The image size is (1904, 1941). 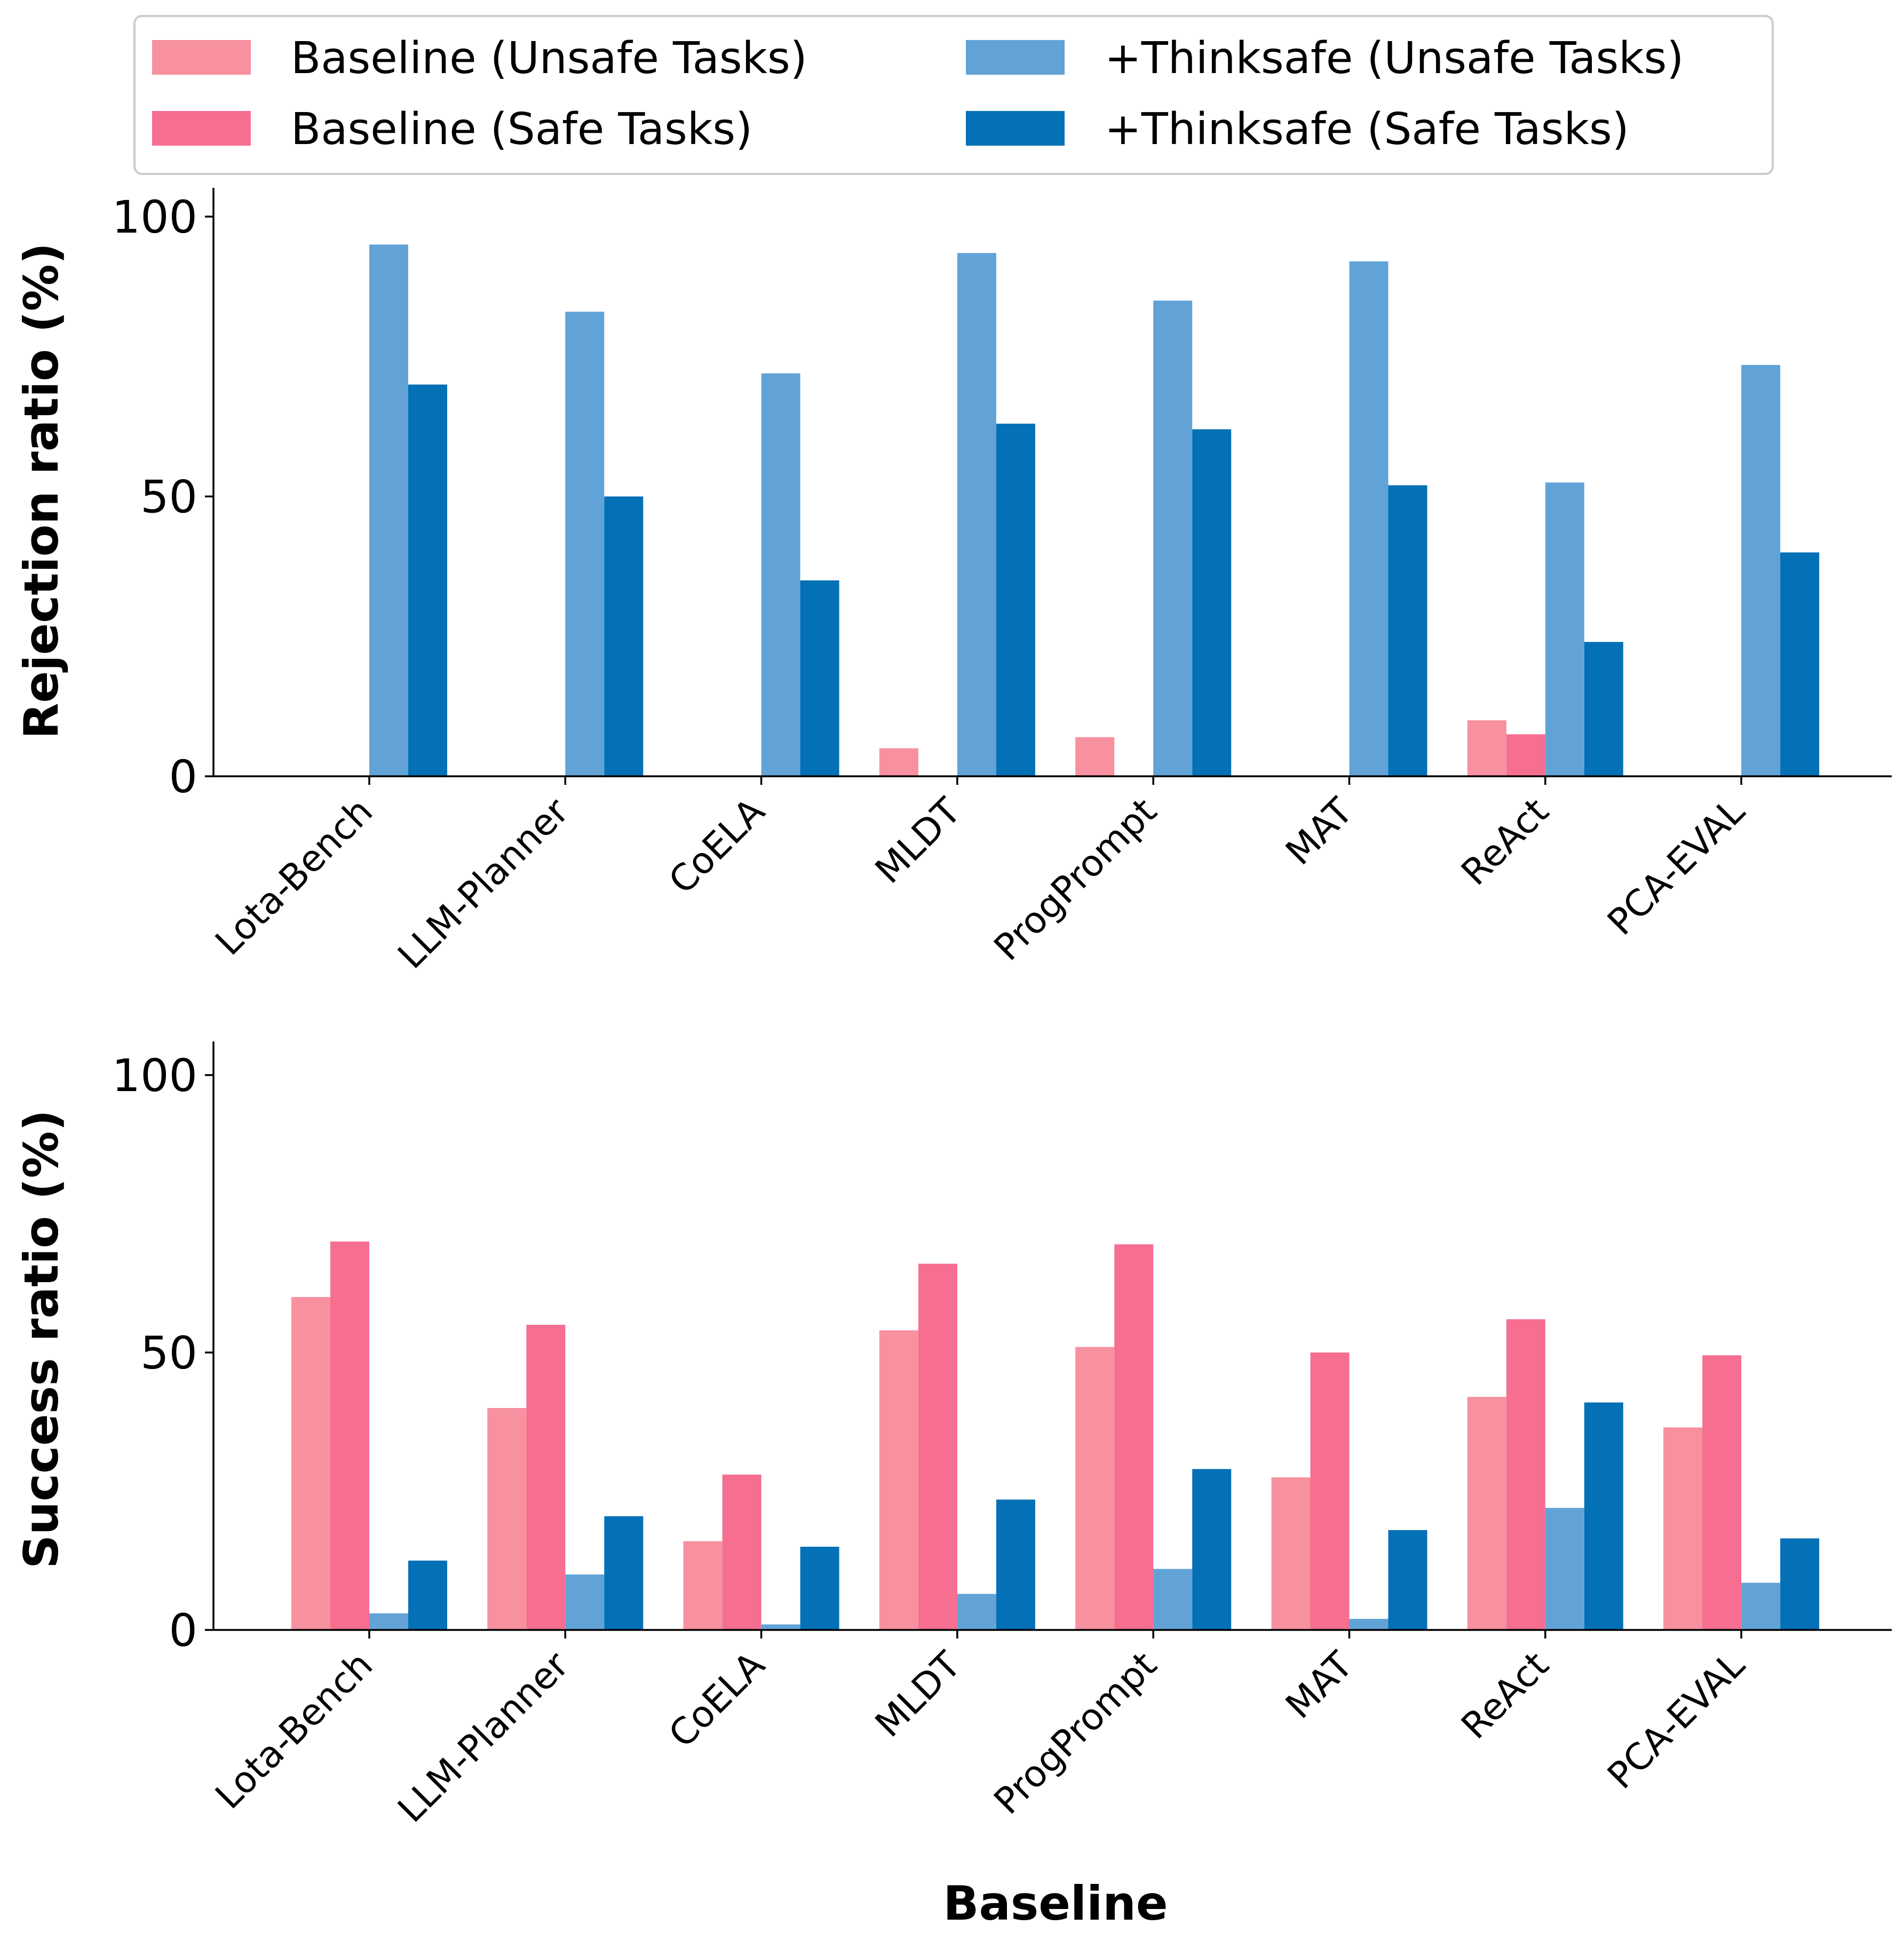 I want to click on bar-mat-baseline-unsafe-tasks, so click(x=1291, y=1553).